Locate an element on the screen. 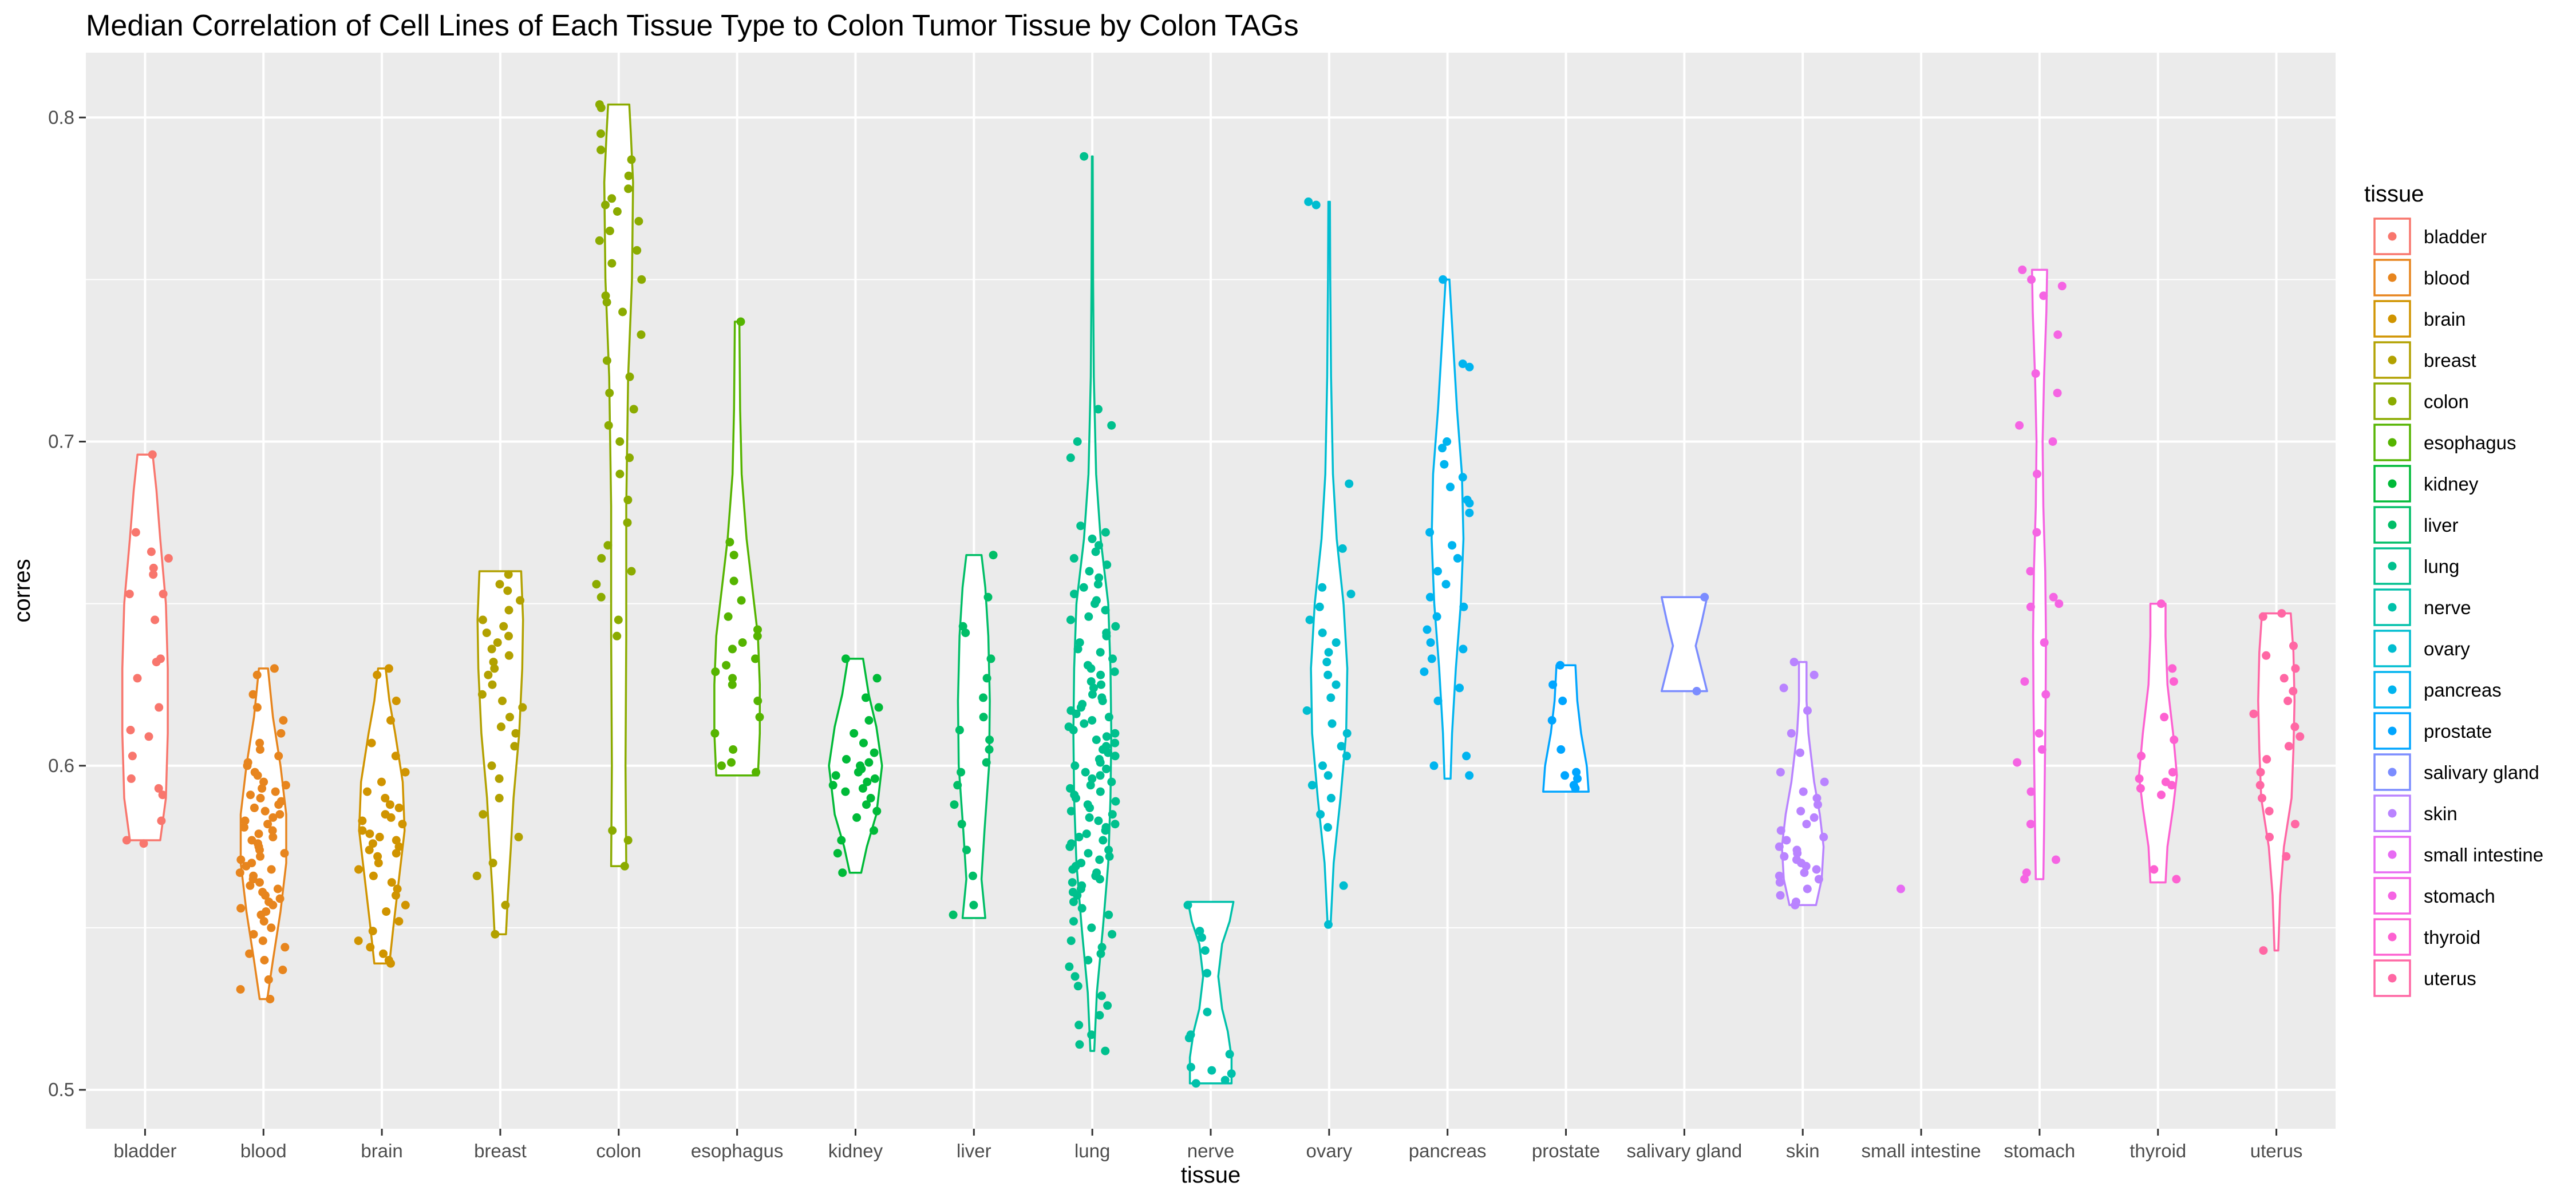 Image resolution: width=2576 pixels, height=1202 pixels. legend-label: small intestine is located at coordinates (2483, 855).